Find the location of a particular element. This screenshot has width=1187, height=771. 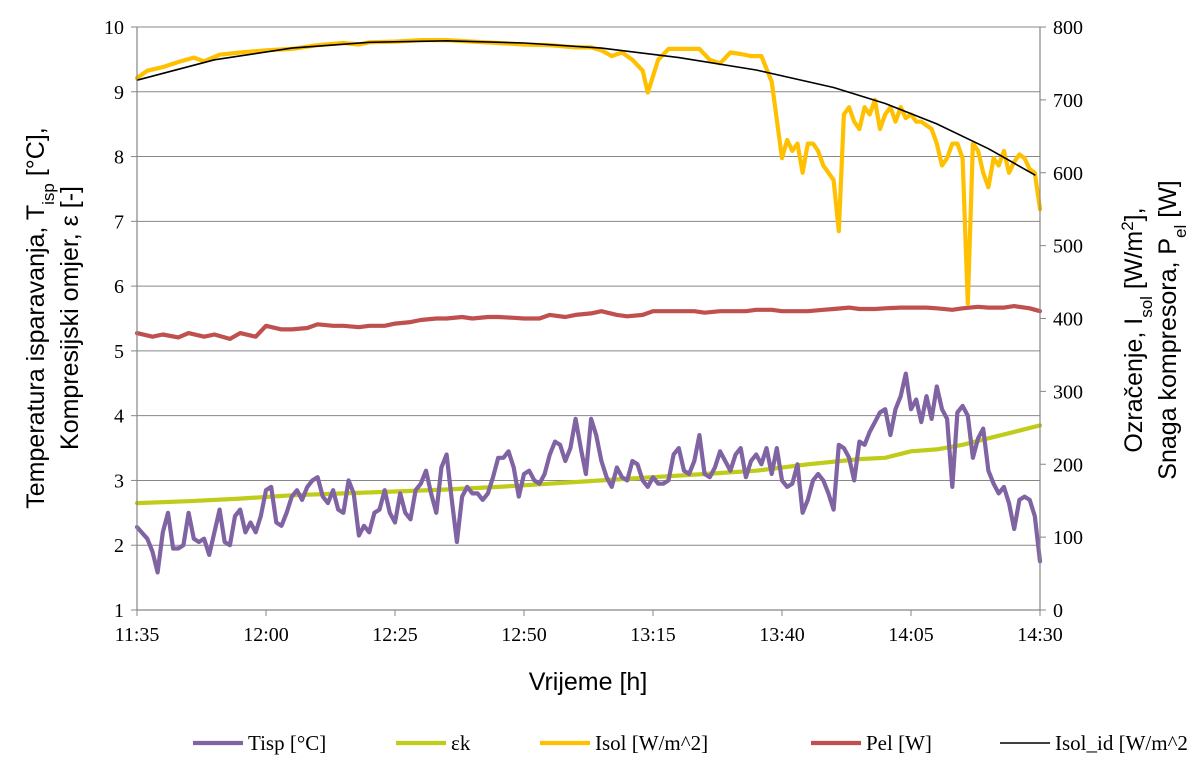

right-axis-title-part: Snaga kompresora, P is located at coordinates (1168, 359).